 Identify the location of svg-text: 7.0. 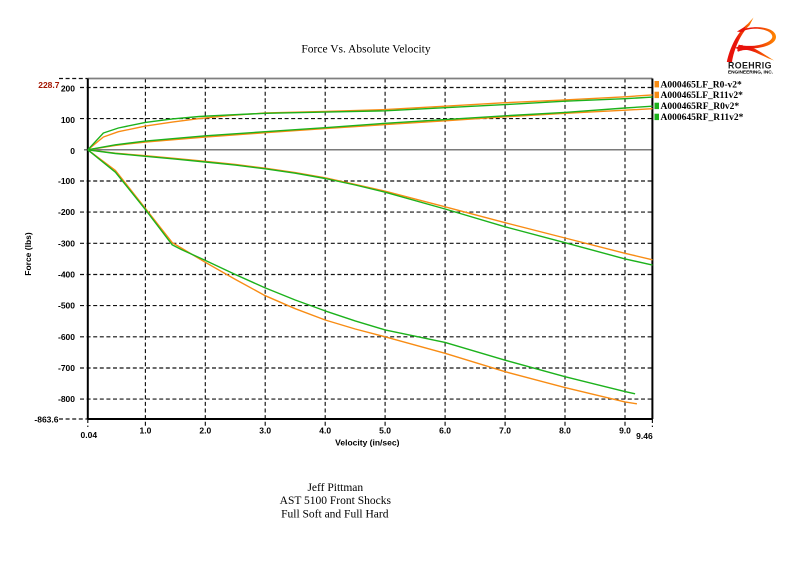
(505, 431).